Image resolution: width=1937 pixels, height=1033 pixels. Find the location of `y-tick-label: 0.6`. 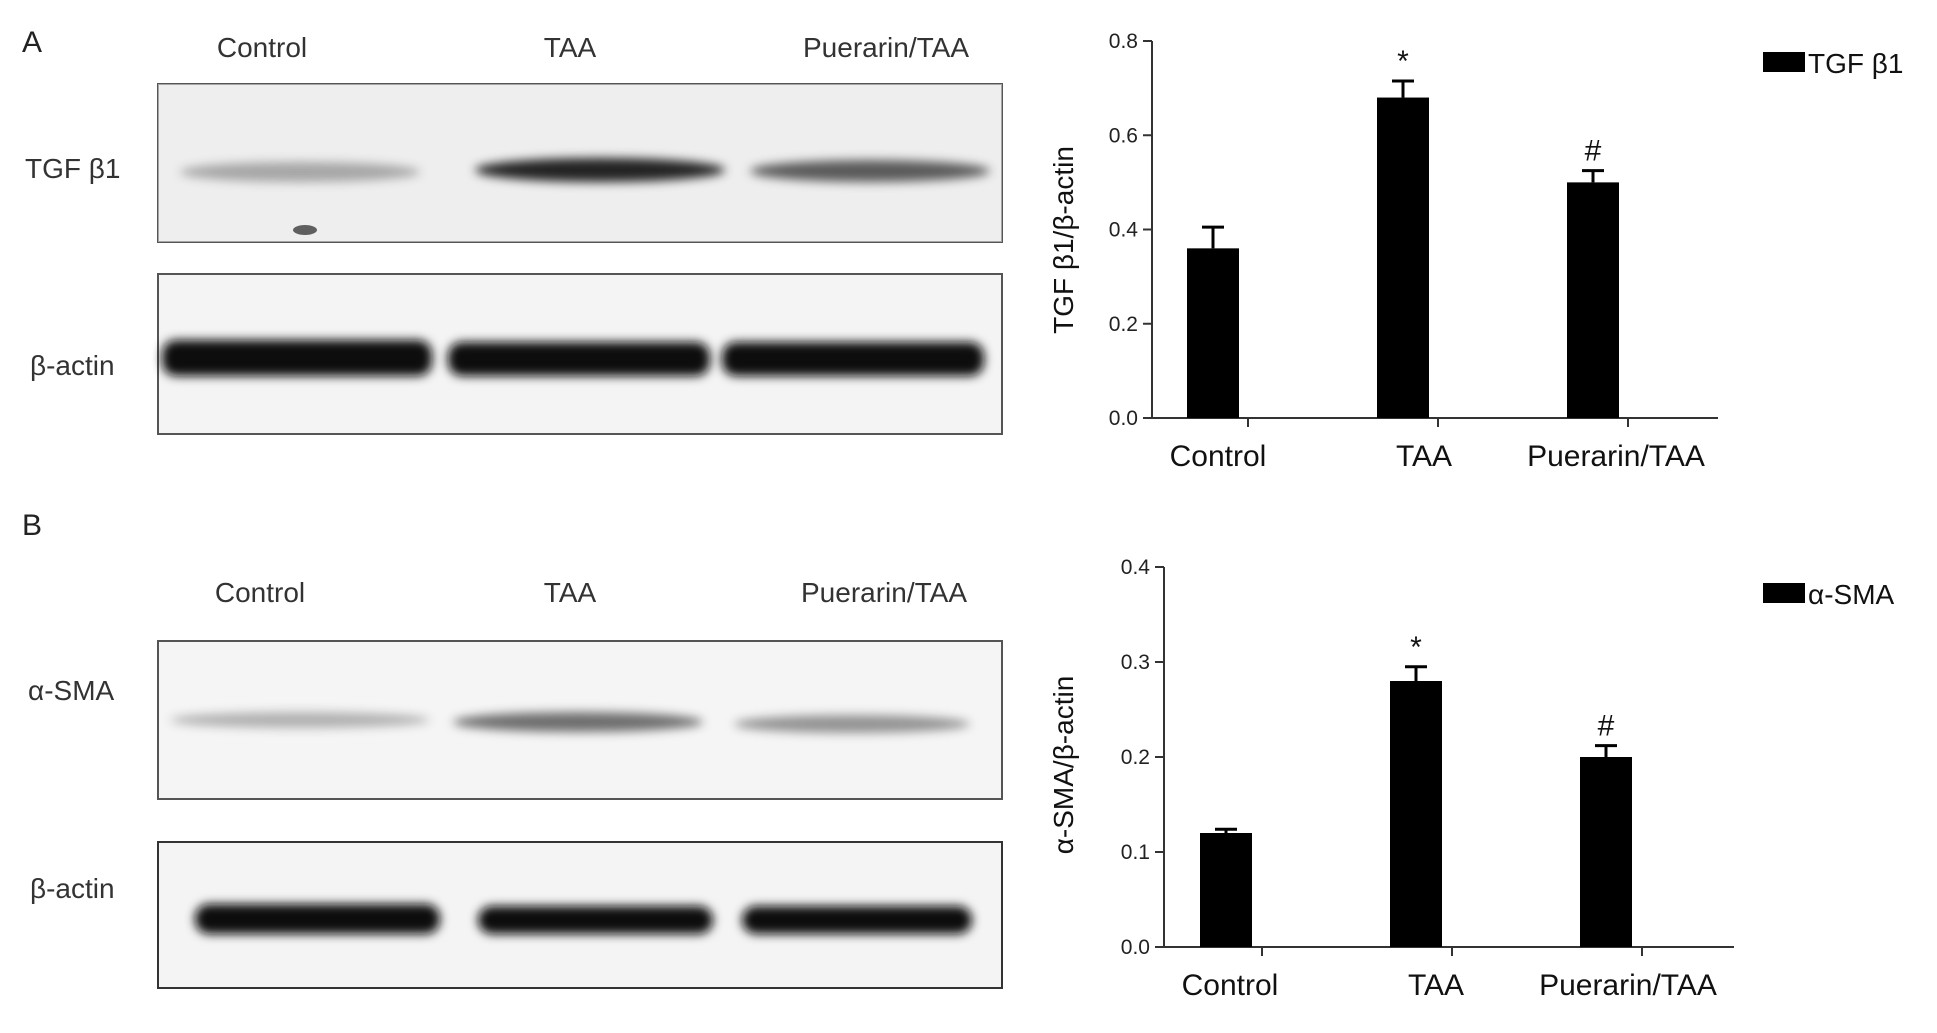

y-tick-label: 0.6 is located at coordinates (1123, 135).